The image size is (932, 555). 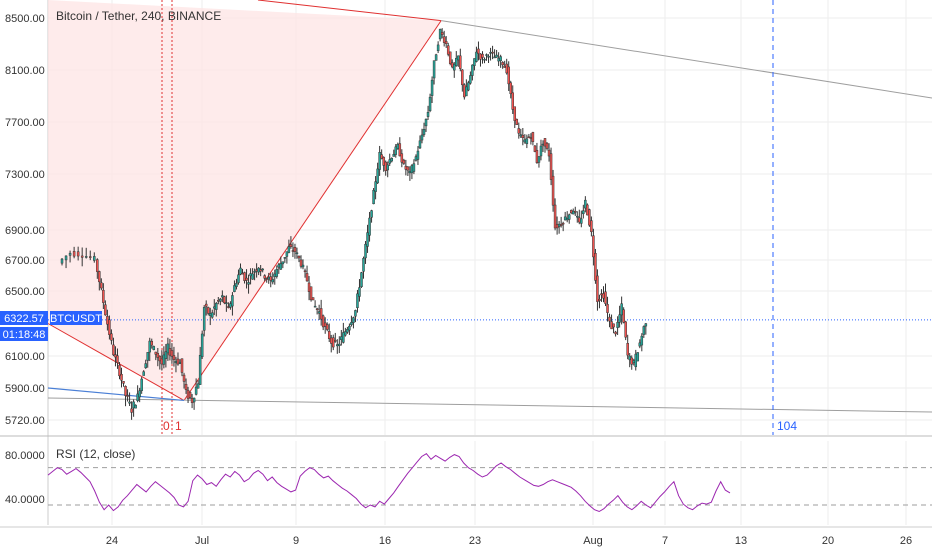 What do you see at coordinates (95, 454) in the screenshot?
I see `rsi-label: RSI (12, close)` at bounding box center [95, 454].